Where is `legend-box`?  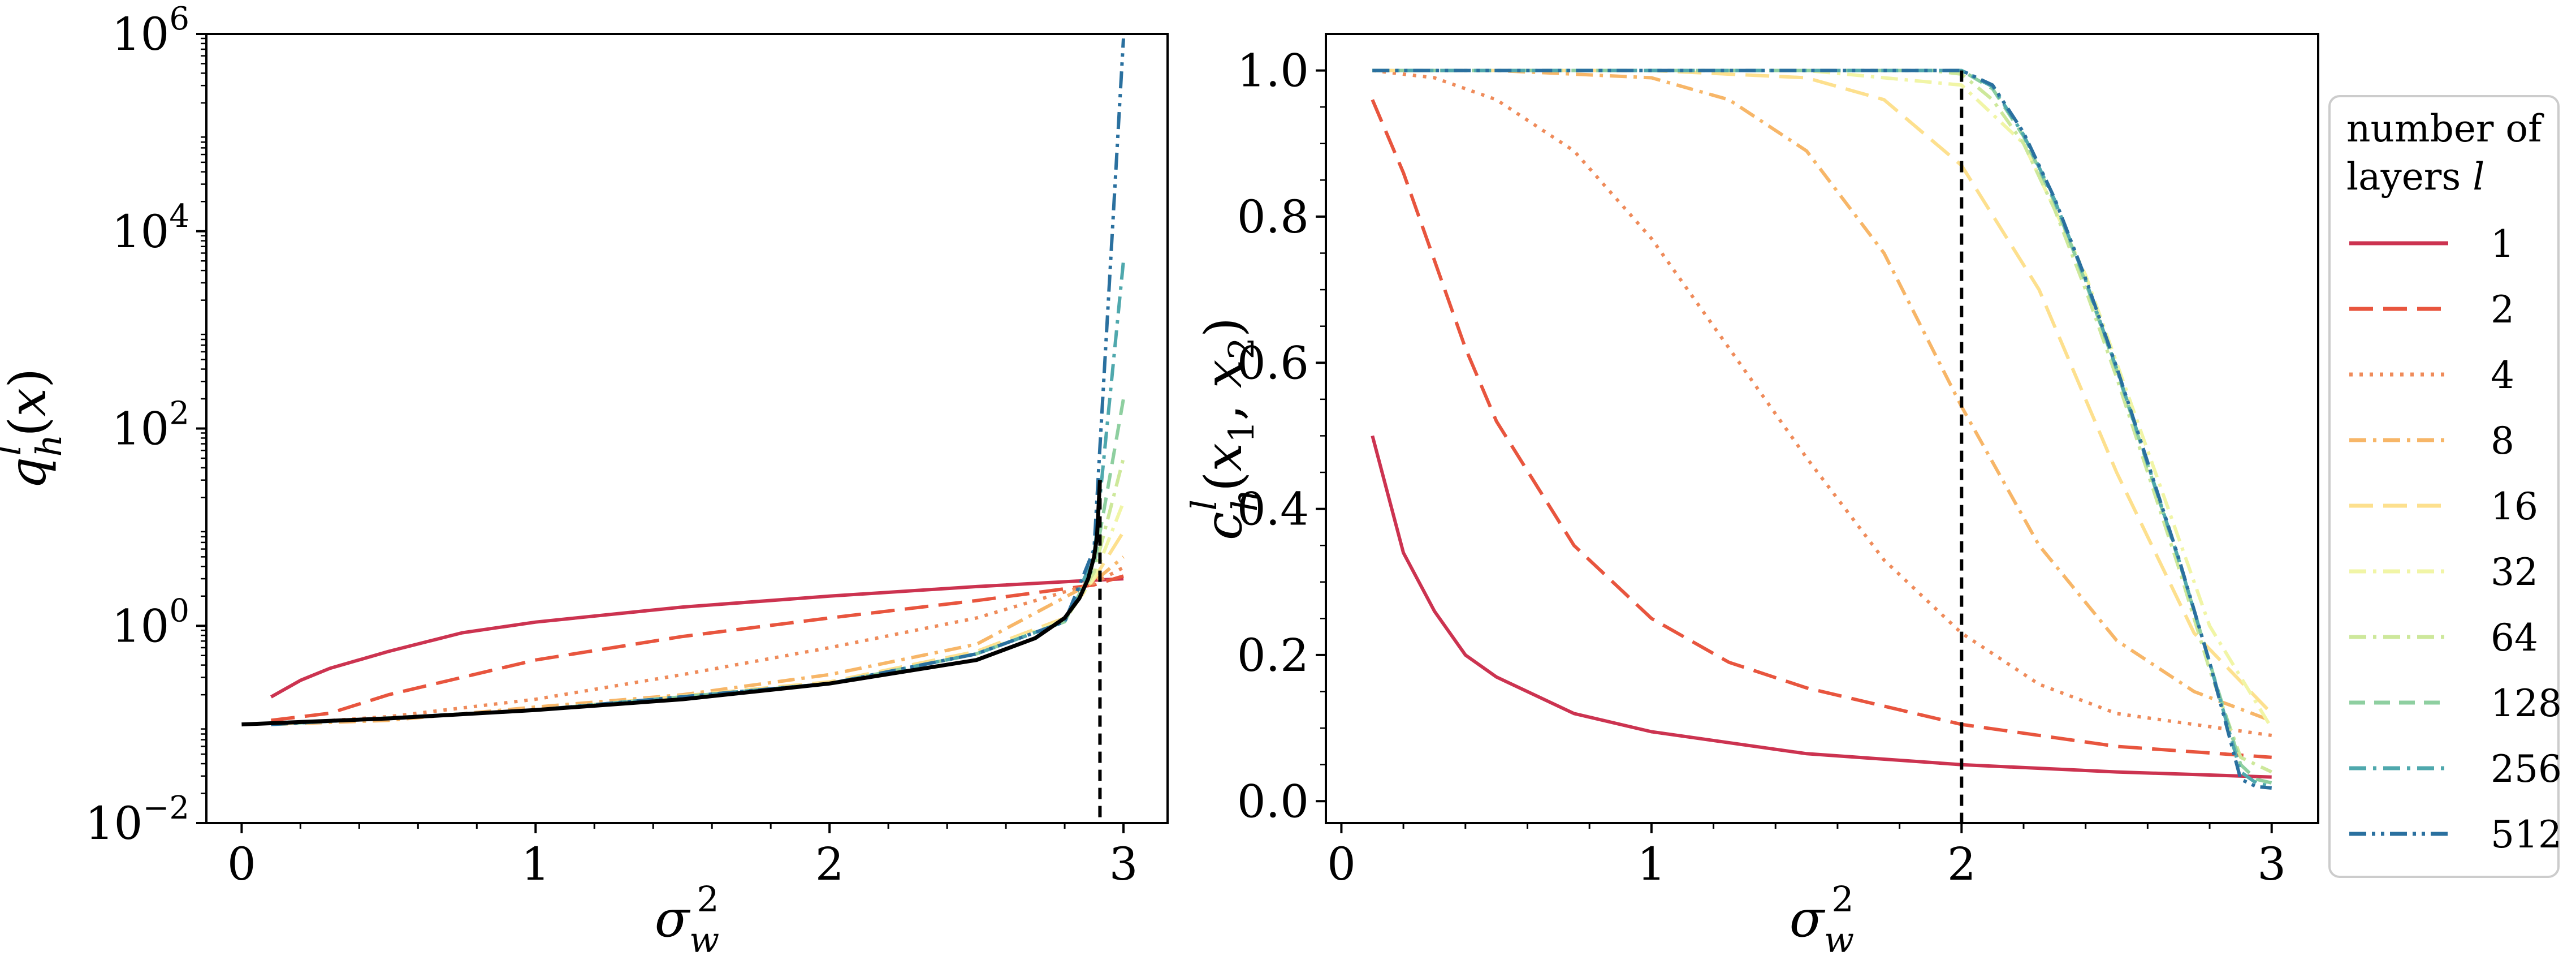
legend-box is located at coordinates (2444, 486).